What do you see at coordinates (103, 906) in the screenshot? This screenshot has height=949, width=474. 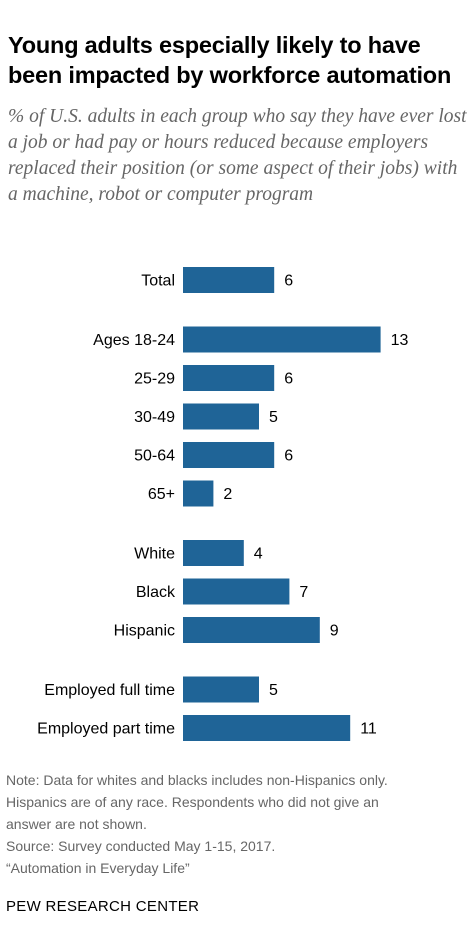 I see `source-organization: PEW RESEARCH CENTER` at bounding box center [103, 906].